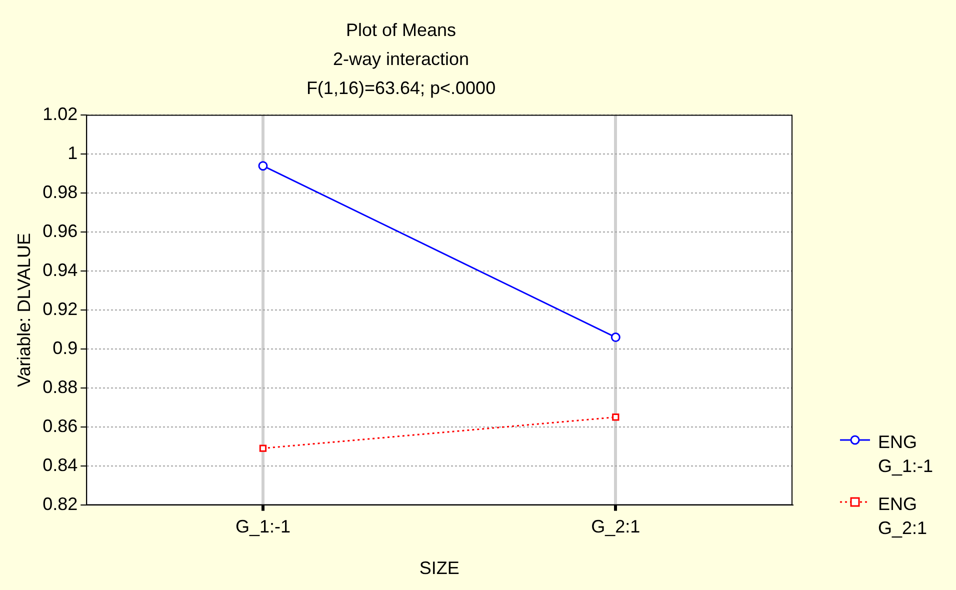  I want to click on text: F(1,16)=63.64; p<.0000, so click(401, 88).